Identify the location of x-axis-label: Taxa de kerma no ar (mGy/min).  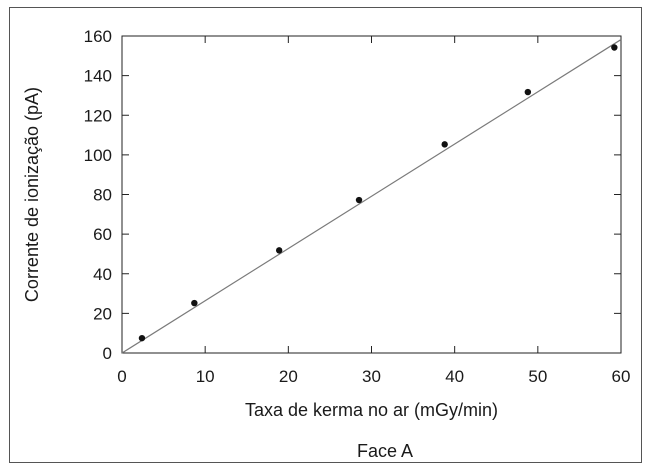
(371, 410).